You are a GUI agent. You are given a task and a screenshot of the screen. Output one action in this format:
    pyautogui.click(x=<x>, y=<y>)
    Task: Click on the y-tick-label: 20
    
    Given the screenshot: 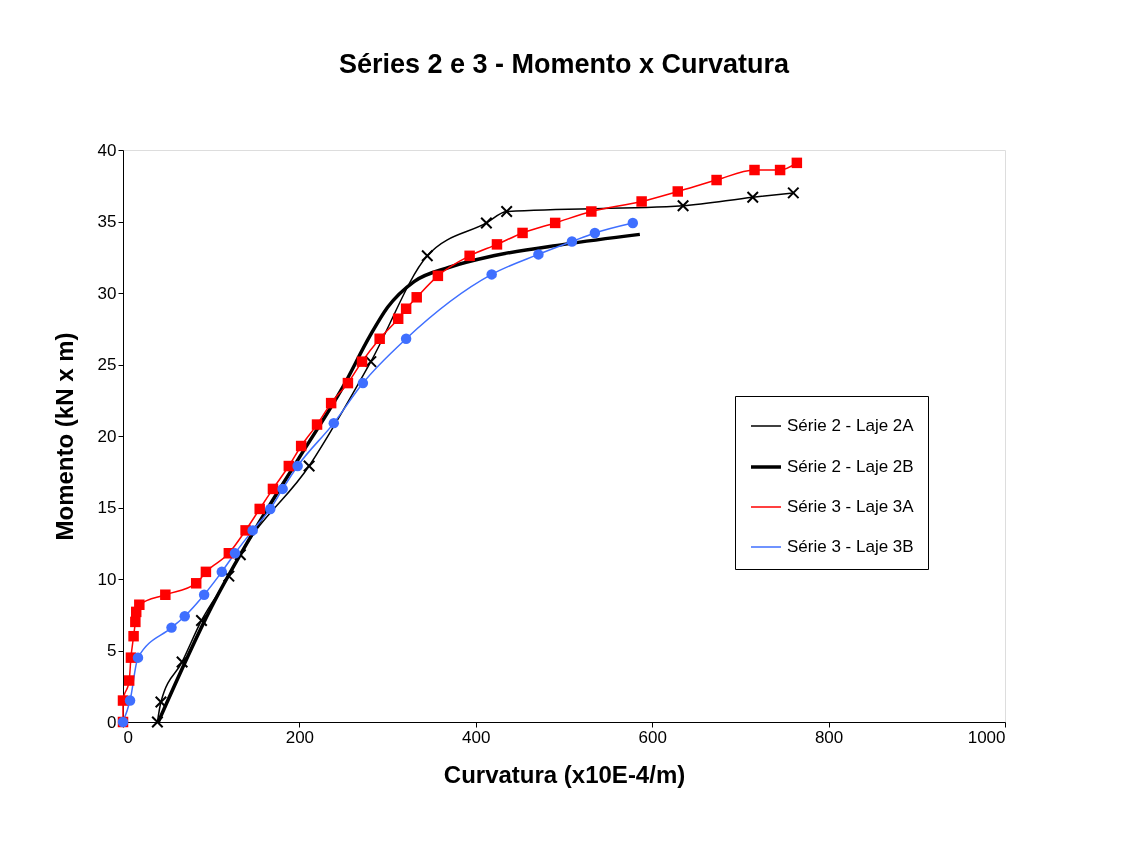 What is the action you would take?
    pyautogui.click(x=107, y=436)
    